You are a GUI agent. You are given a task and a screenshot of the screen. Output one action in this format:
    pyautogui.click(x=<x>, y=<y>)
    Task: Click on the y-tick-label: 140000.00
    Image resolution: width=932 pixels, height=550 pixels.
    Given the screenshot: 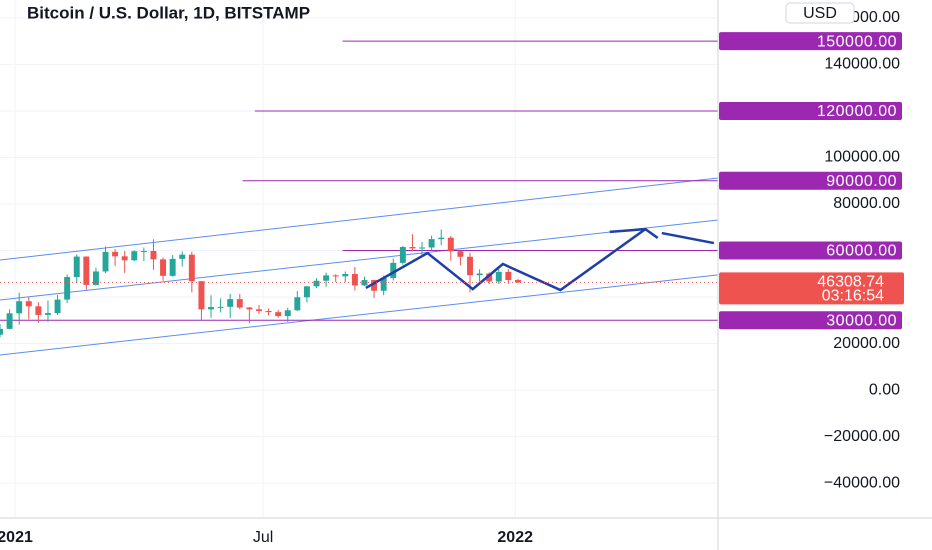 What is the action you would take?
    pyautogui.click(x=862, y=64)
    